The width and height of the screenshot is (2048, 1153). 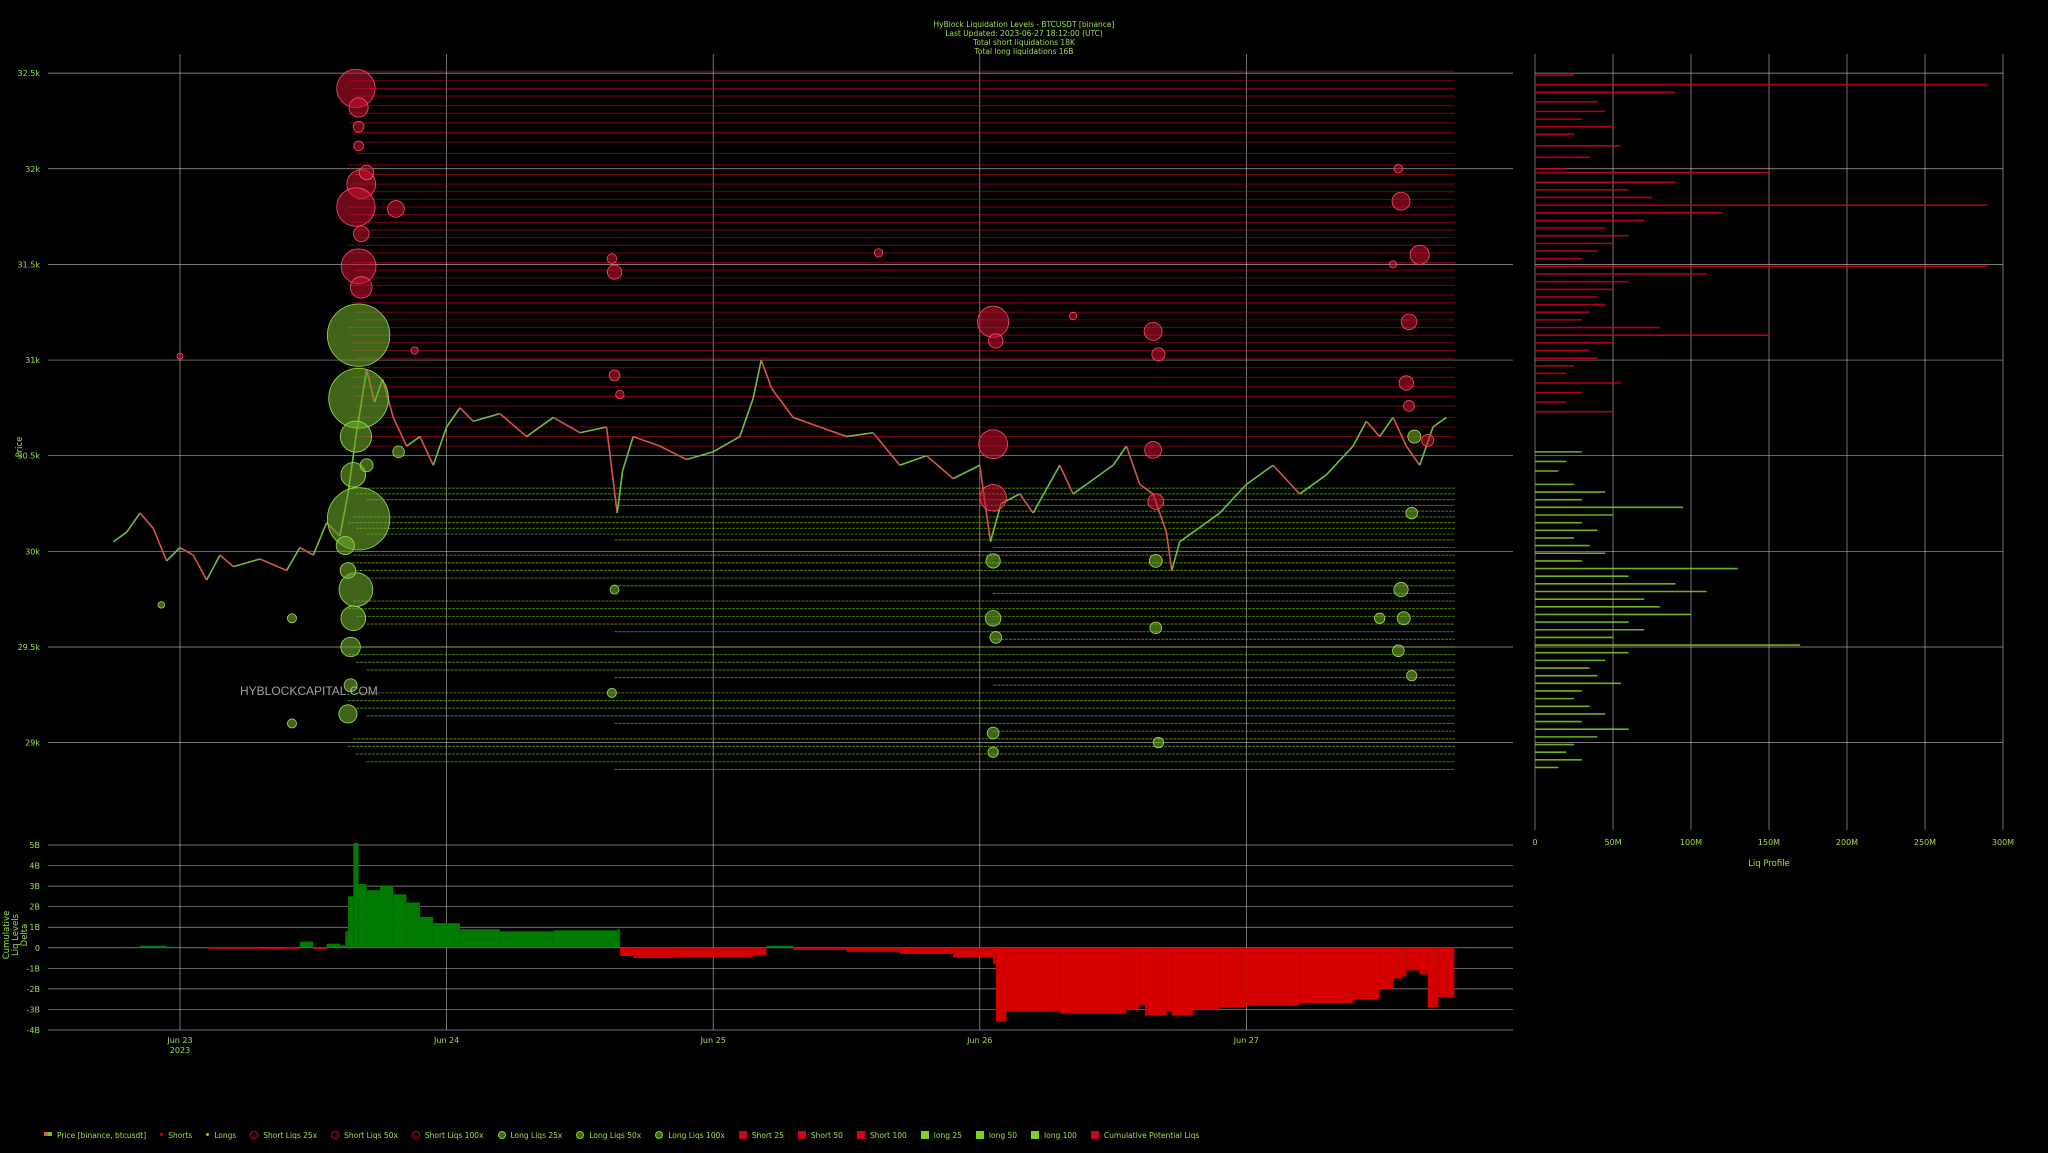 I want to click on time-tick-label: Jun 27, so click(x=1246, y=1040).